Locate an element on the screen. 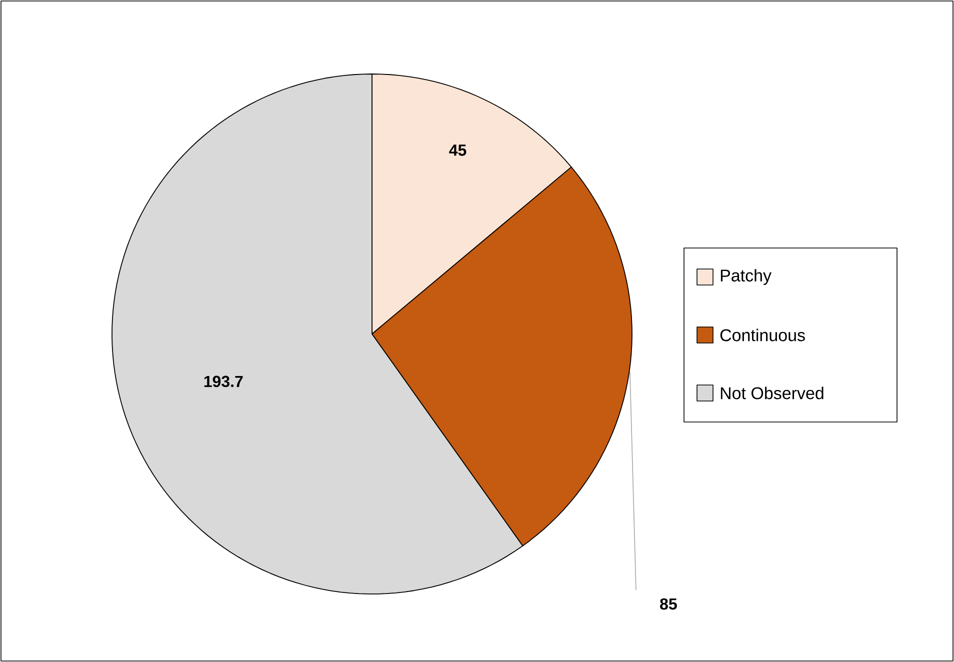  data-label: 85 is located at coordinates (668, 604).